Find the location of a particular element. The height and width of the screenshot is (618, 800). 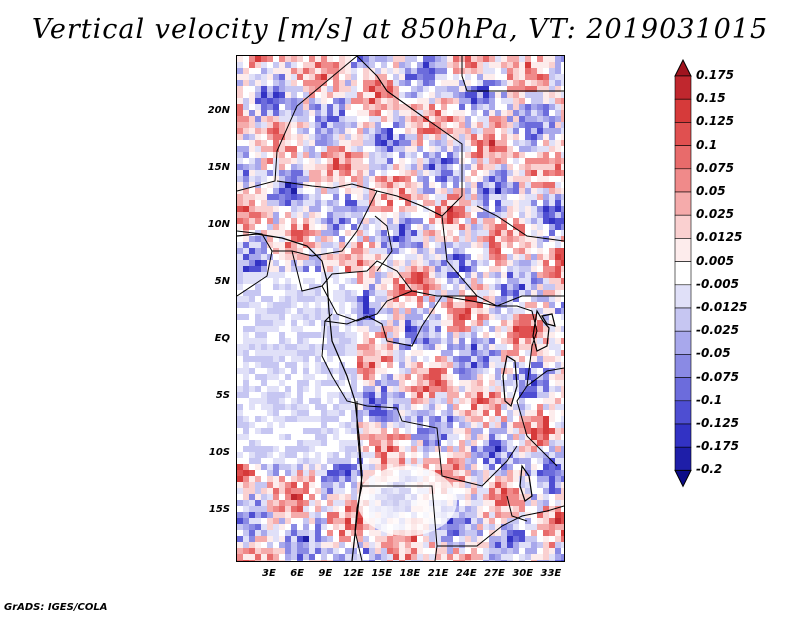

lon-tick-label: 12E is located at coordinates (353, 573).